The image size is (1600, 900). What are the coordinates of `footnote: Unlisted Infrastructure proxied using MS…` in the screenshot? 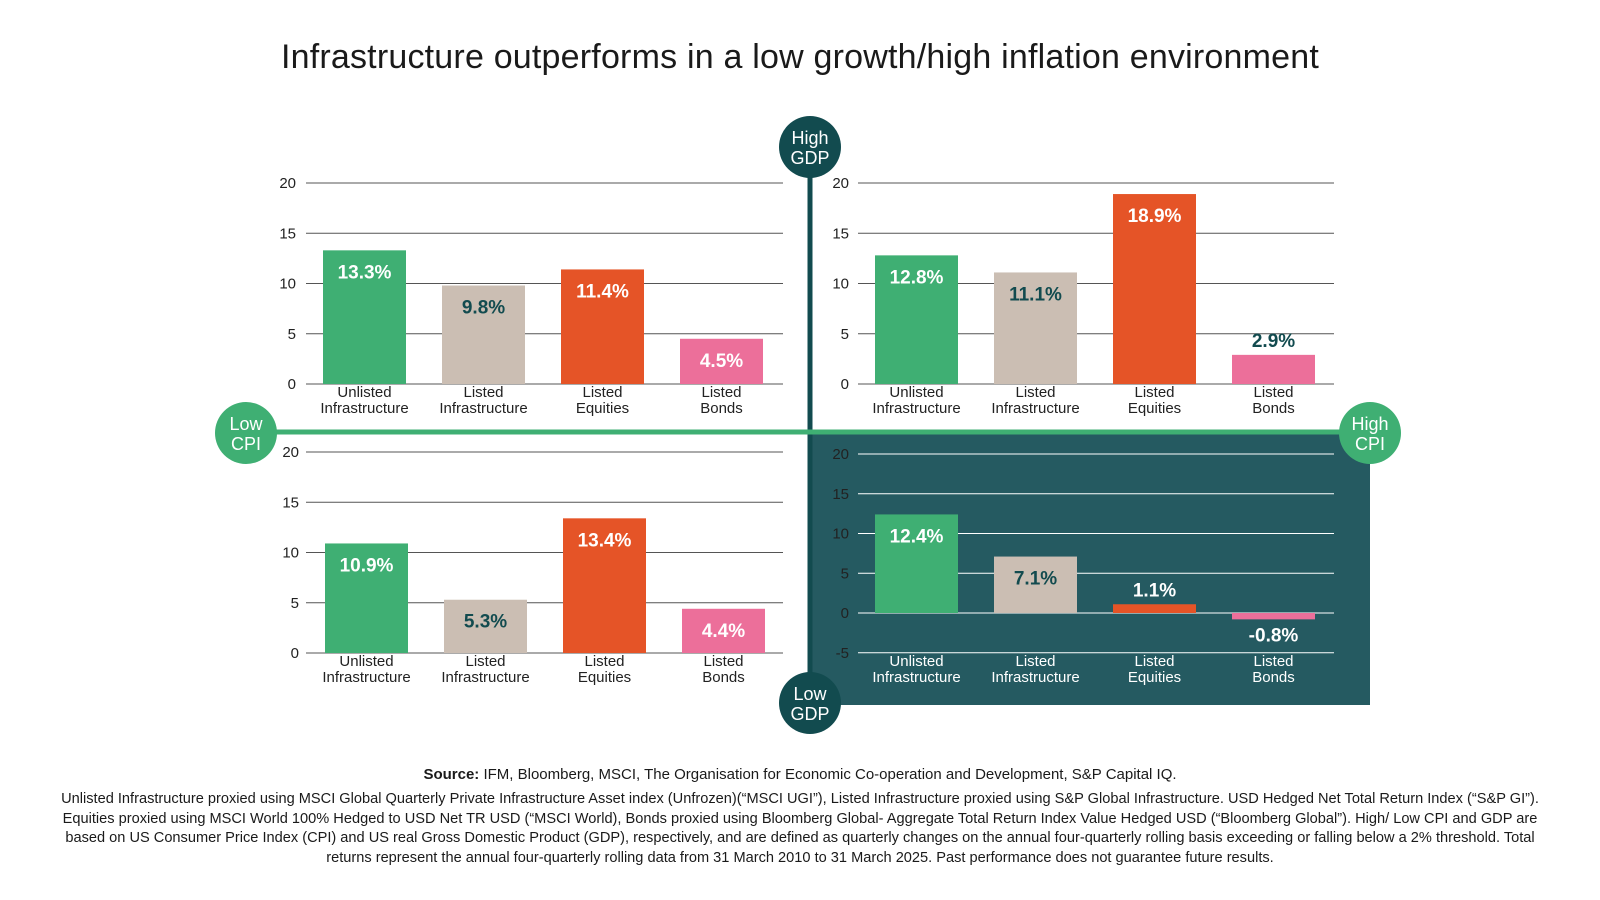 It's located at (800, 828).